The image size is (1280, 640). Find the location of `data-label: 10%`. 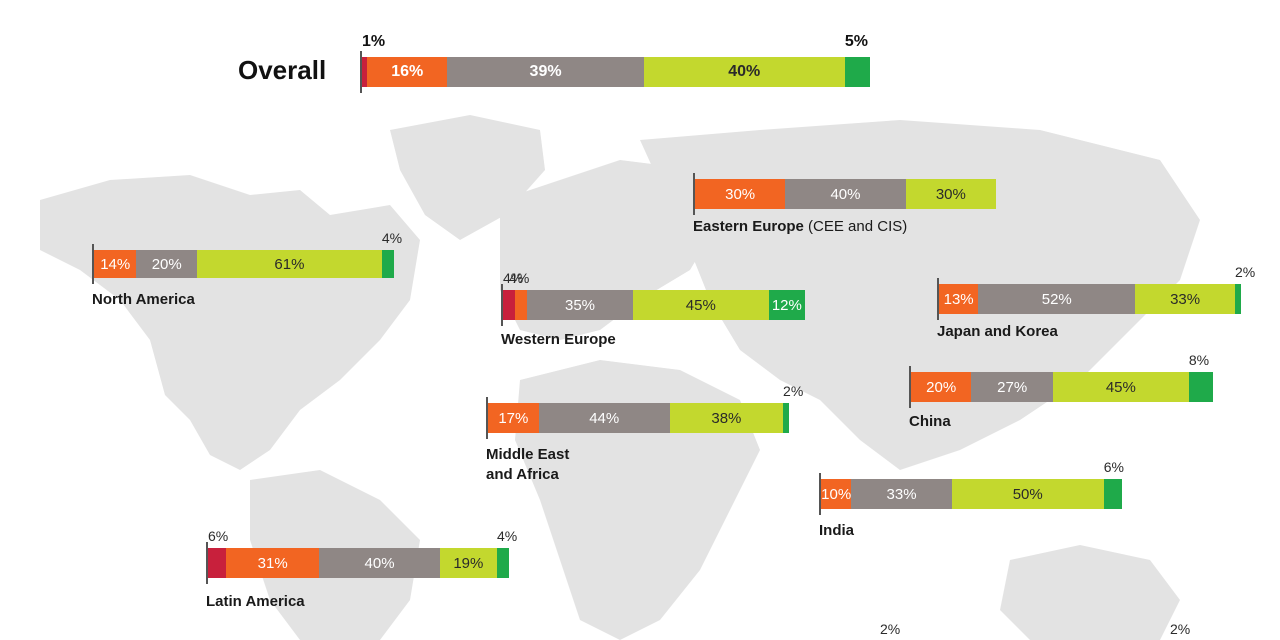

data-label: 10% is located at coordinates (836, 494).